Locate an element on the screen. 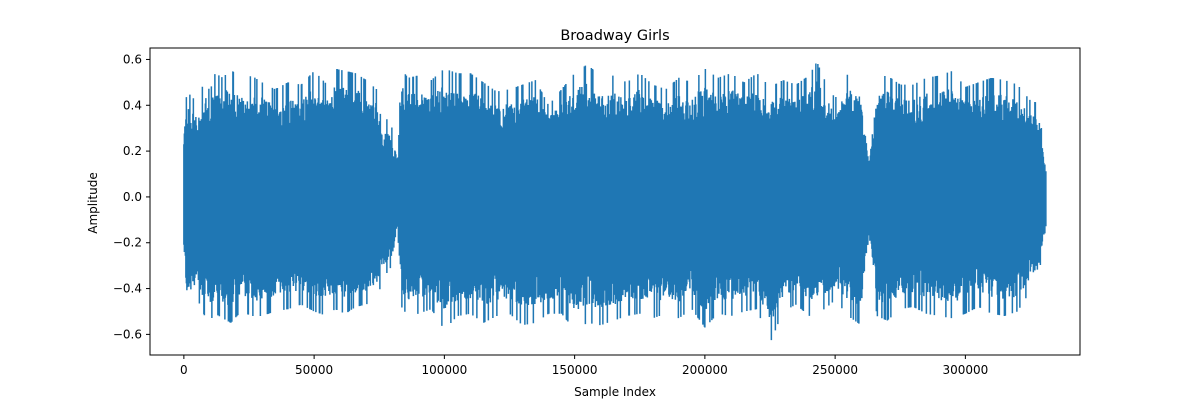 The image size is (1200, 400). y-tick-label: 0.2 is located at coordinates (132, 151).